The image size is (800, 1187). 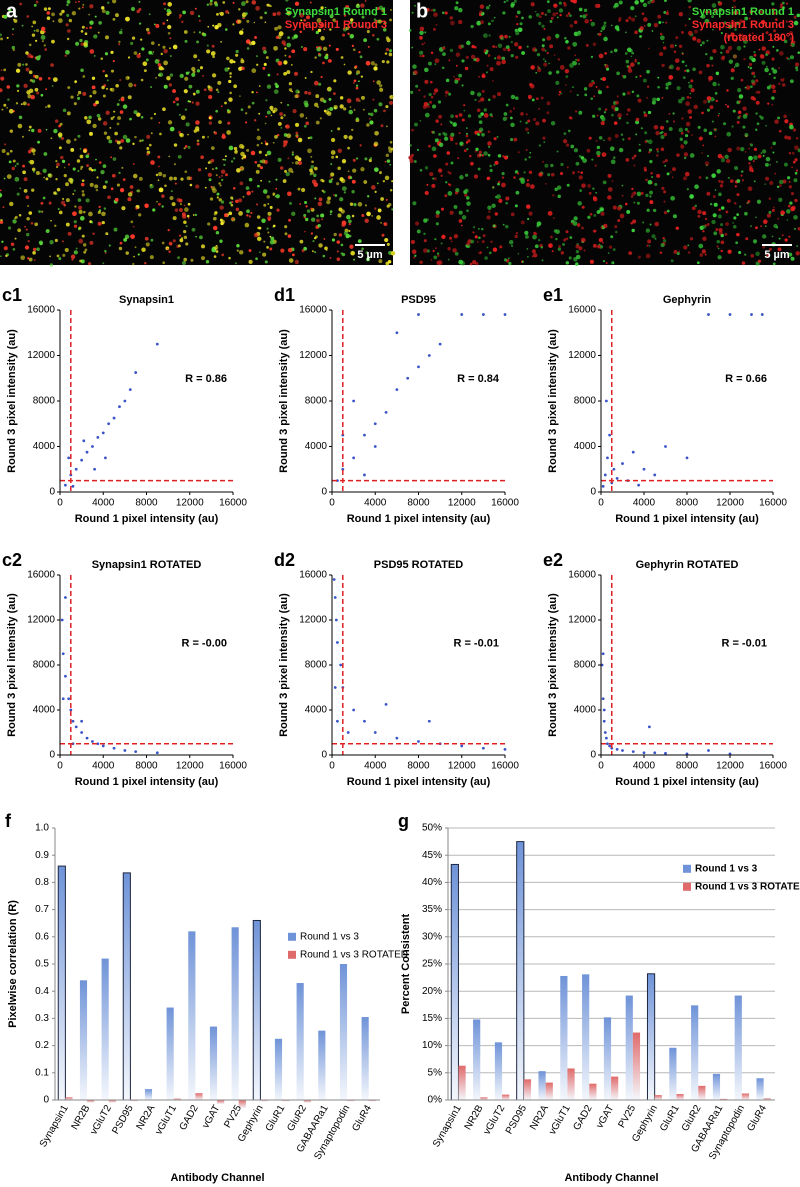 I want to click on annotation: R = 0.84, so click(x=478, y=379).